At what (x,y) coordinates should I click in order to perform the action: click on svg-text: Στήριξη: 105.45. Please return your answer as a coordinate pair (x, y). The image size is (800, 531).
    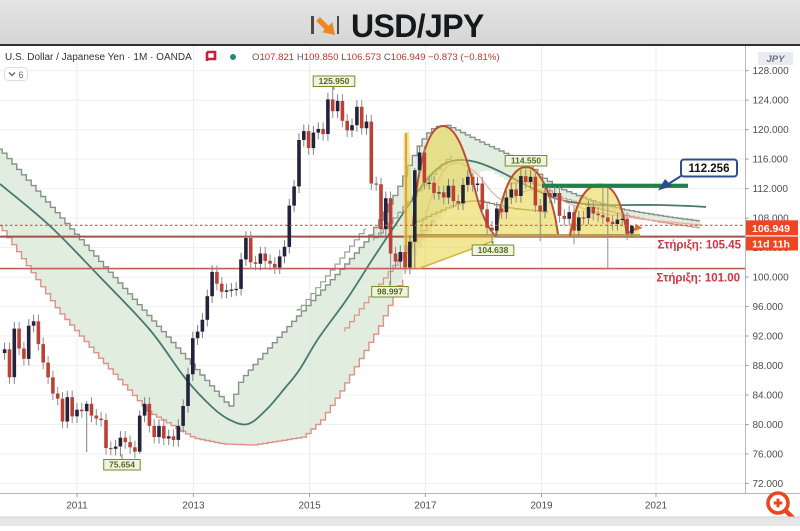
    Looking at the image, I should click on (699, 246).